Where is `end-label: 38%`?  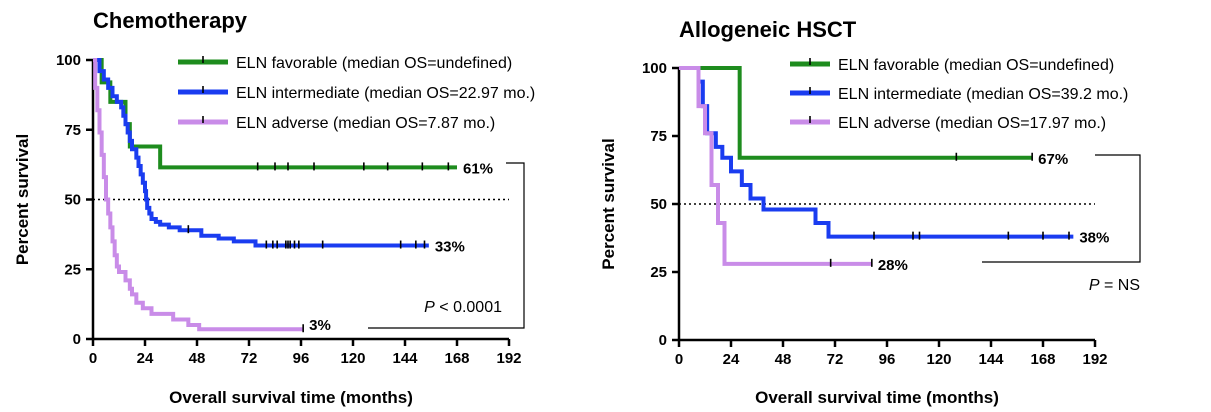 end-label: 38% is located at coordinates (1094, 238).